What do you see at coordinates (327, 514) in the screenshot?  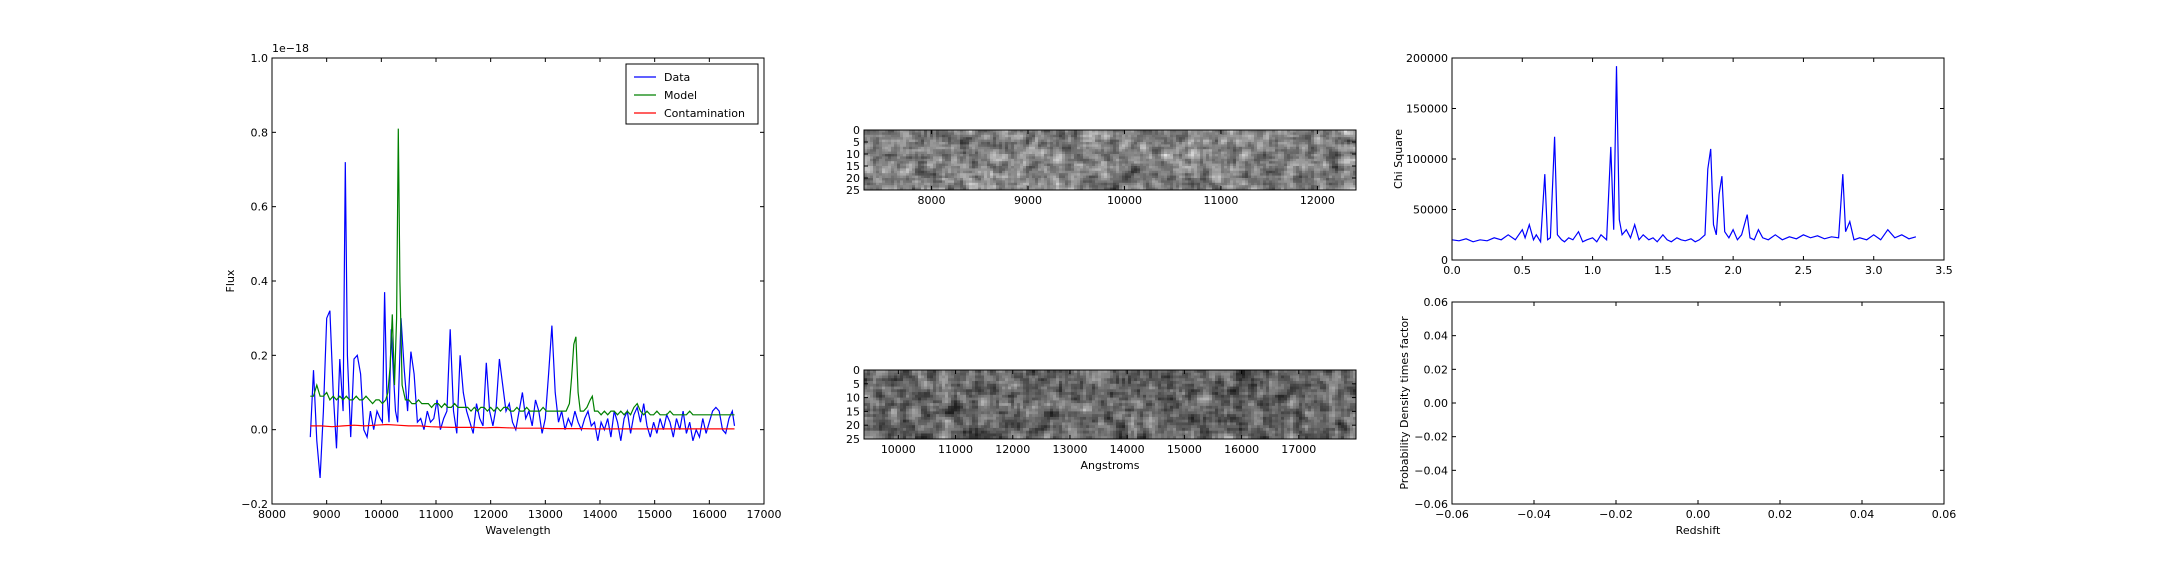 I see `x-tick-label: 9000` at bounding box center [327, 514].